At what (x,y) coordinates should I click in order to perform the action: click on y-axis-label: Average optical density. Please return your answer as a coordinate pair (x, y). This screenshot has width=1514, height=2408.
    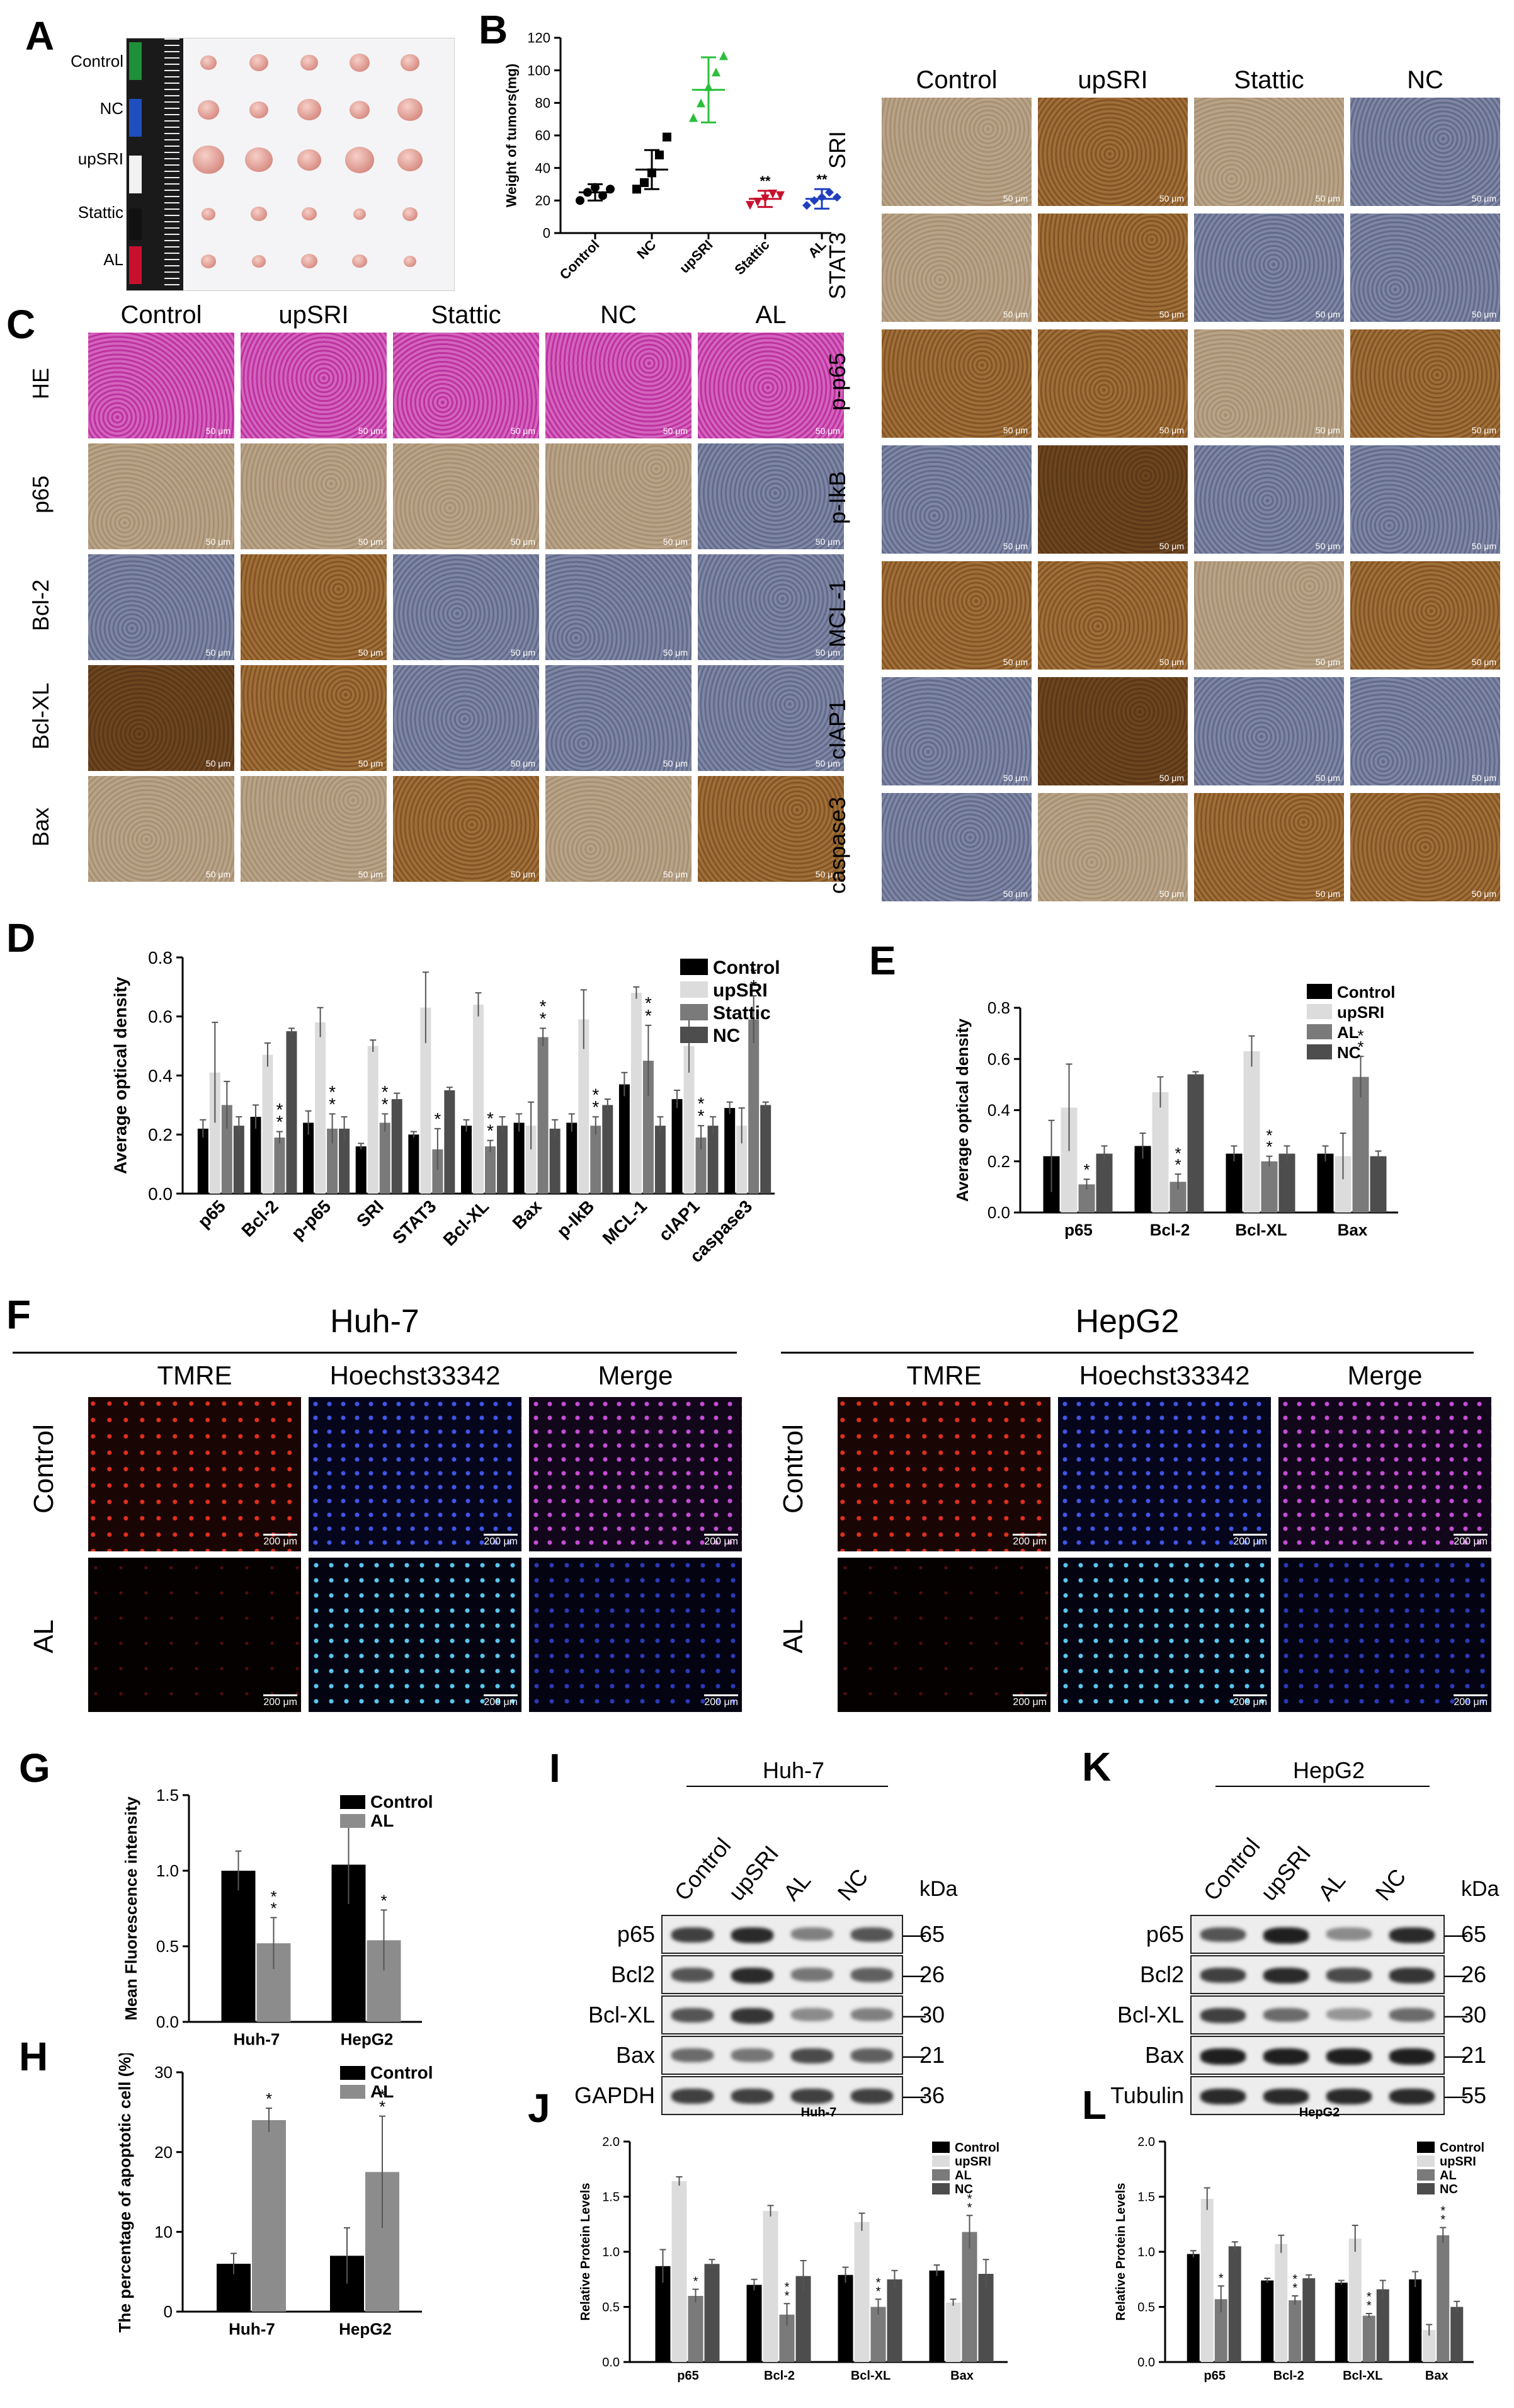
    Looking at the image, I should click on (120, 1075).